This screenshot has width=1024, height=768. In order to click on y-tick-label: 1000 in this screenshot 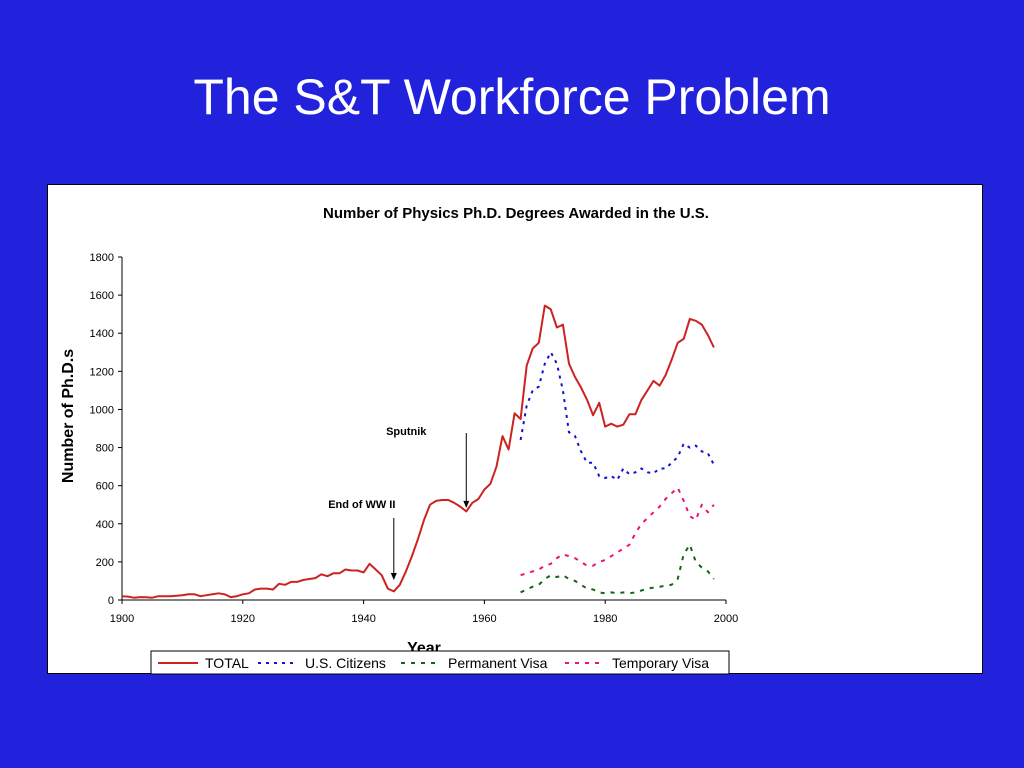, I will do `click(102, 410)`.